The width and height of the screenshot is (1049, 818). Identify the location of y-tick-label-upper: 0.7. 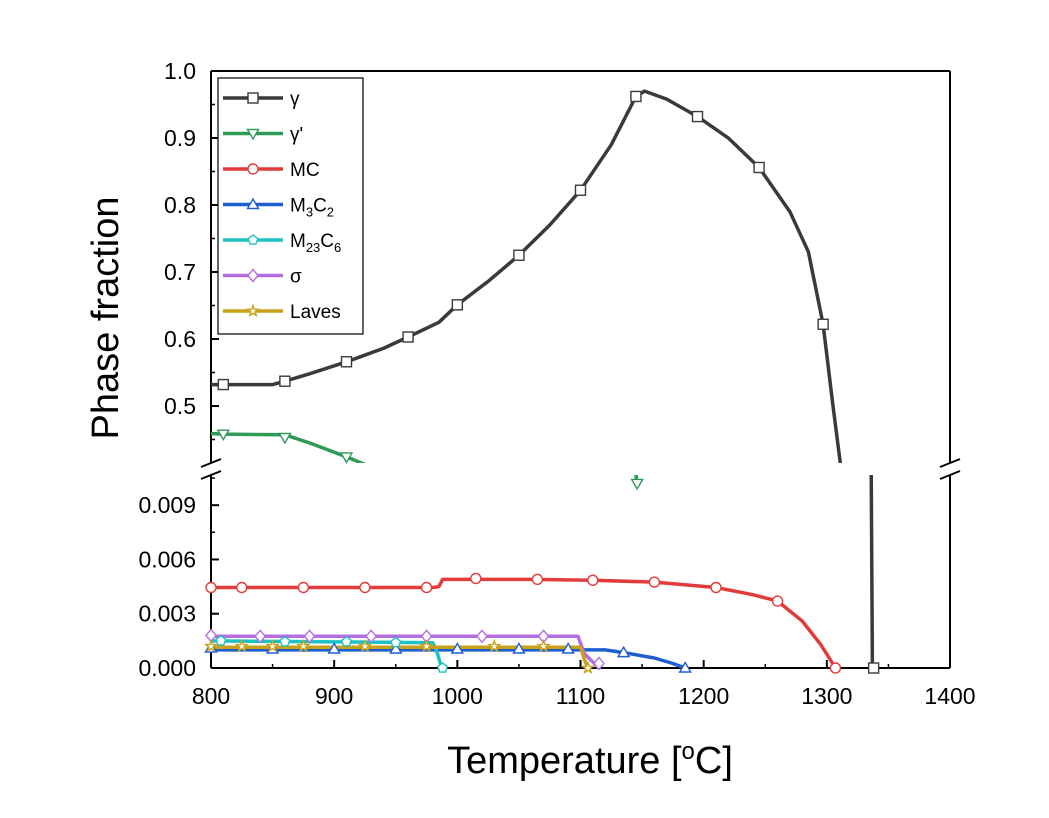
(180, 272).